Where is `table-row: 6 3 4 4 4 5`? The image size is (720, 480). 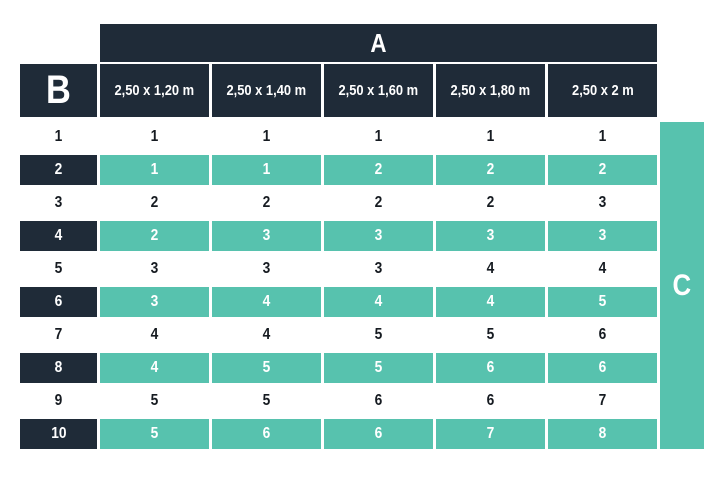 table-row: 6 3 4 4 4 5 is located at coordinates (338, 302).